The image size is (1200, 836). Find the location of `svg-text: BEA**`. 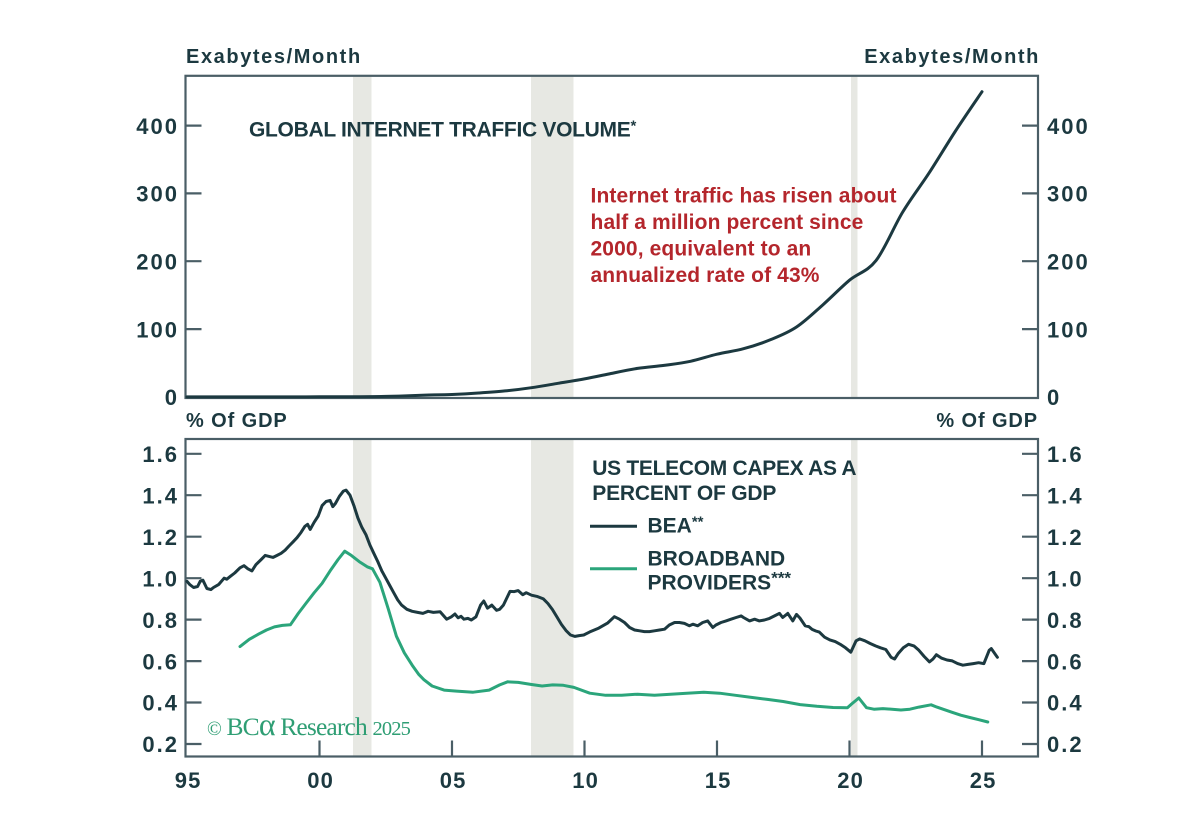

svg-text: BEA** is located at coordinates (676, 526).